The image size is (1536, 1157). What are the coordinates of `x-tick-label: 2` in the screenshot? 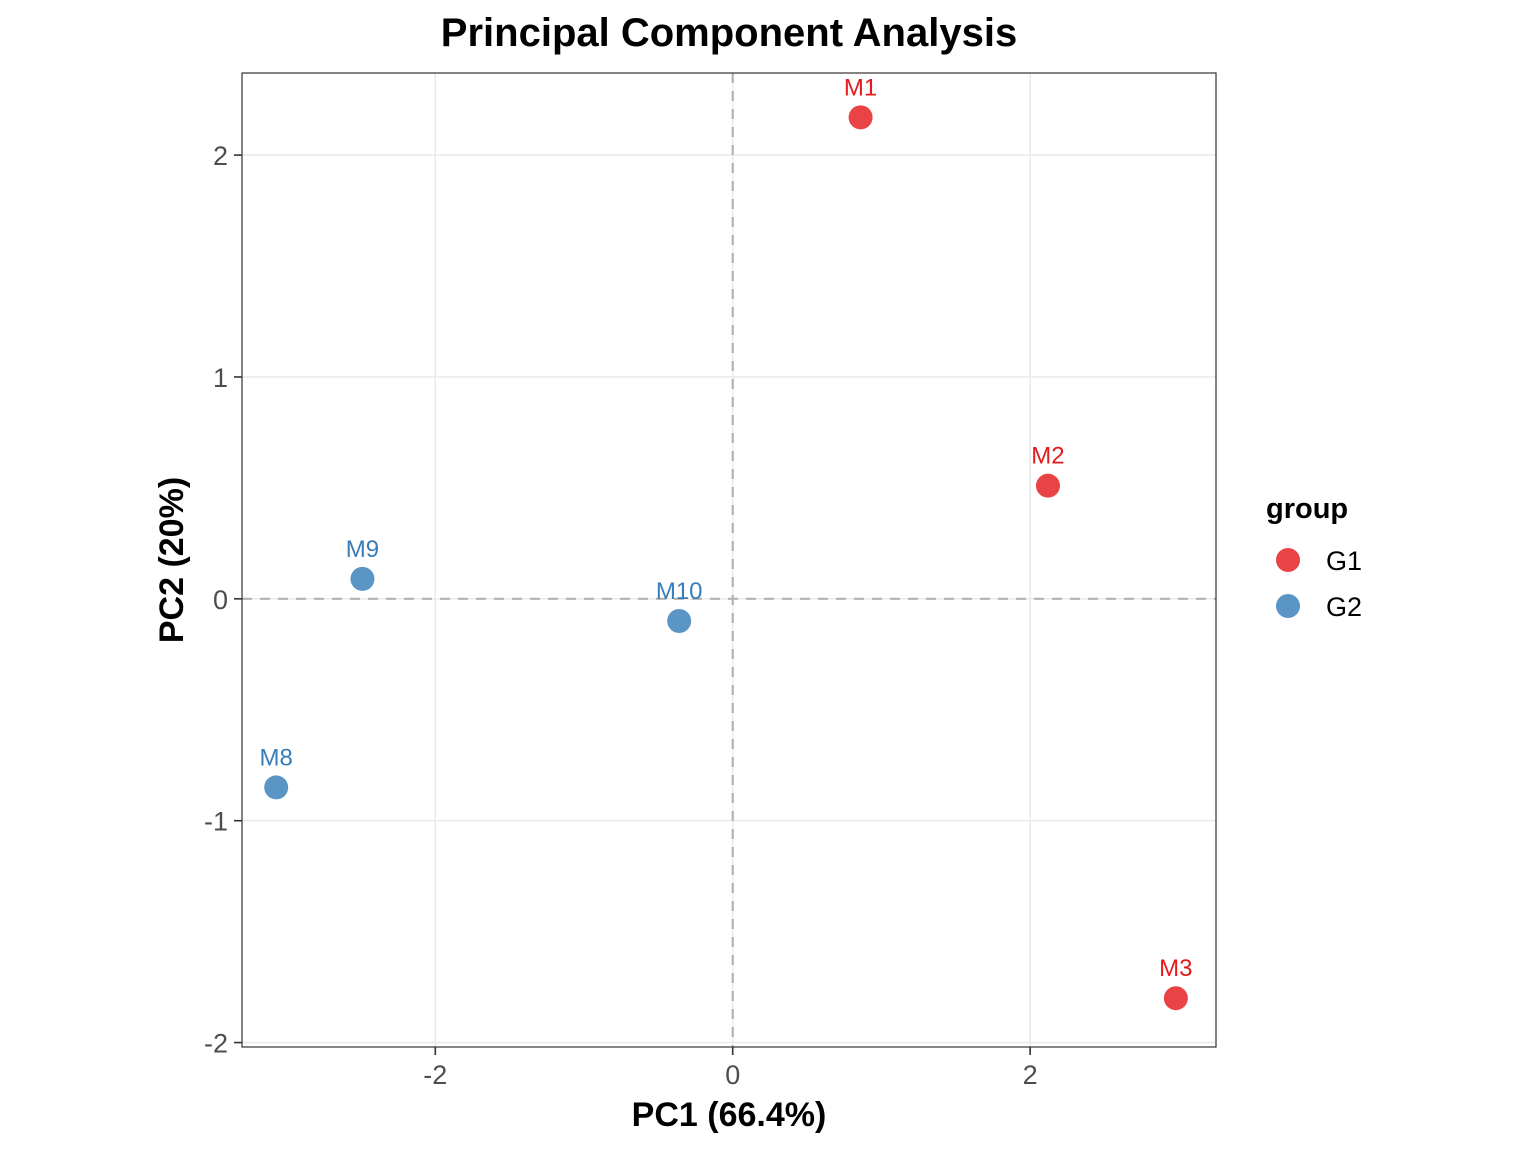 It's located at (1030, 1075).